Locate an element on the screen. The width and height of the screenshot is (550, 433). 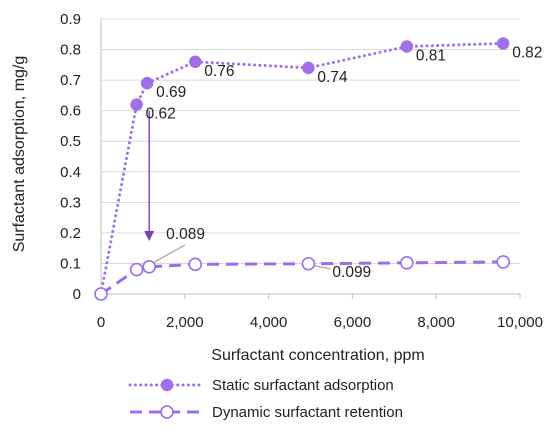
static-data-label: 0.81 is located at coordinates (431, 56).